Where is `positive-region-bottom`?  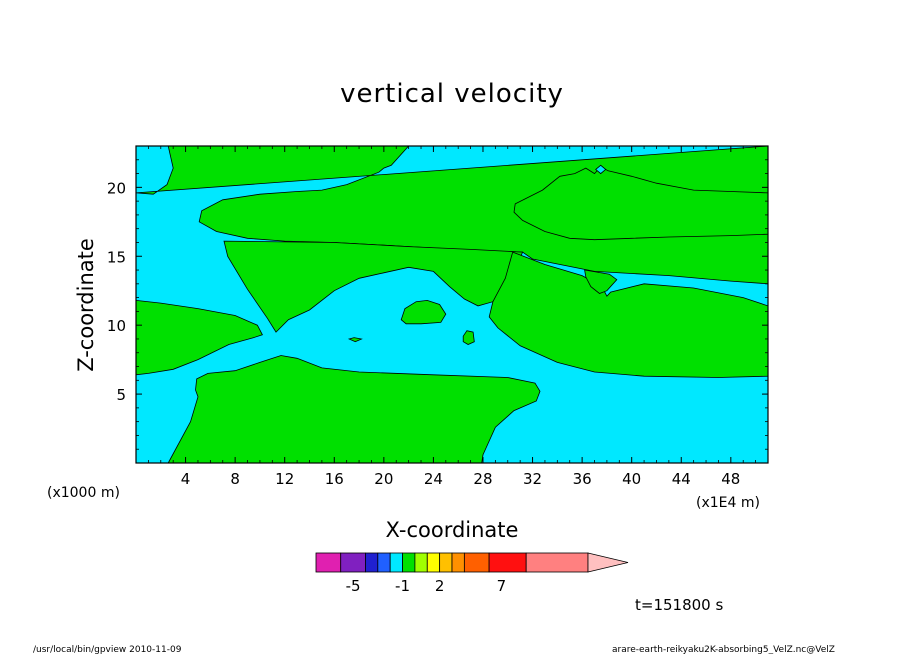 positive-region-bottom is located at coordinates (354, 409).